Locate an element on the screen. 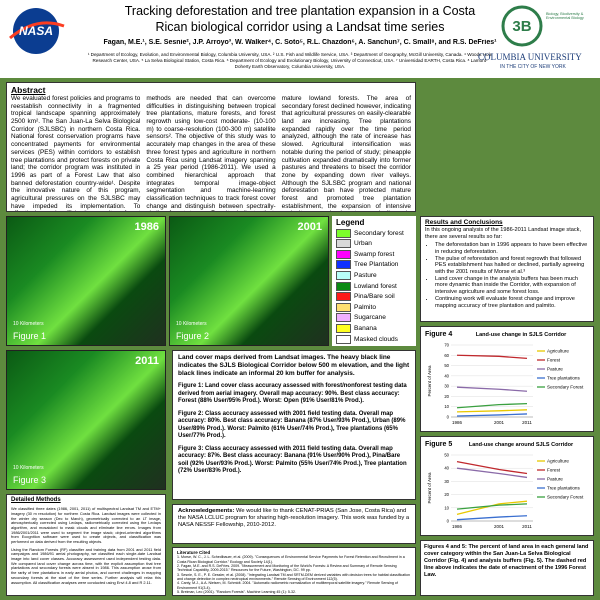  legend-label: Lowland forest is located at coordinates (375, 286).